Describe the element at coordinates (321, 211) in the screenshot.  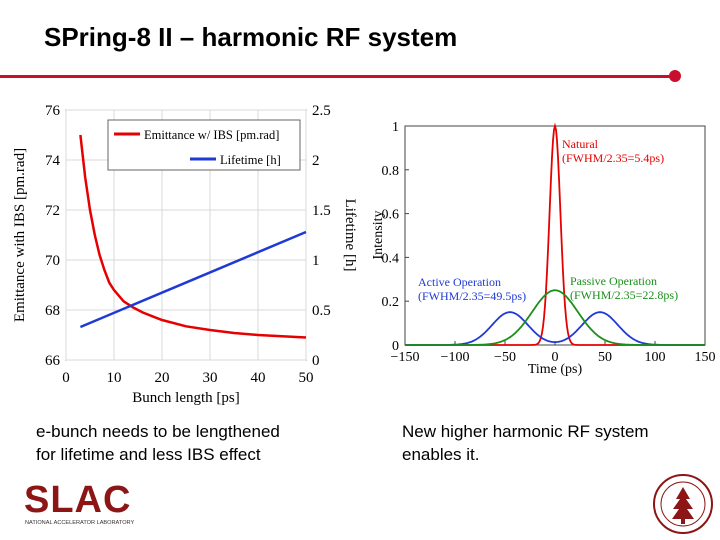
I see `chart1-y2tick-label: 1.5` at that location.